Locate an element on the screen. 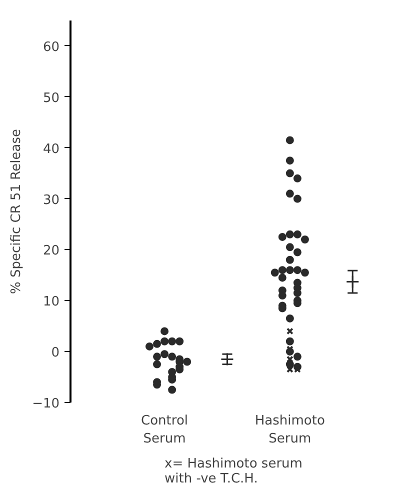 This screenshot has height=491, width=401. y-tick-label: 30 is located at coordinates (51, 200).